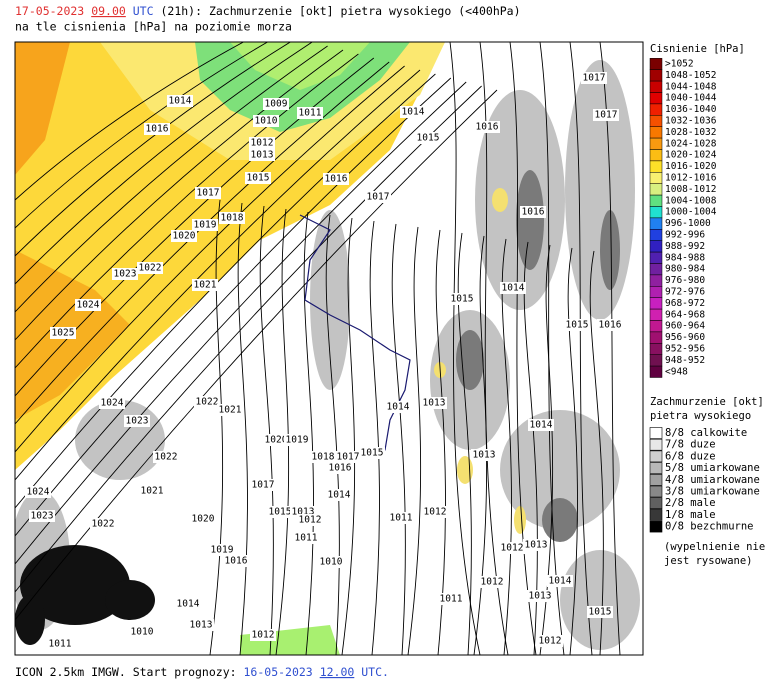 This screenshot has height=683, width=768. I want to click on isobar-label: 1021, so click(152, 491).